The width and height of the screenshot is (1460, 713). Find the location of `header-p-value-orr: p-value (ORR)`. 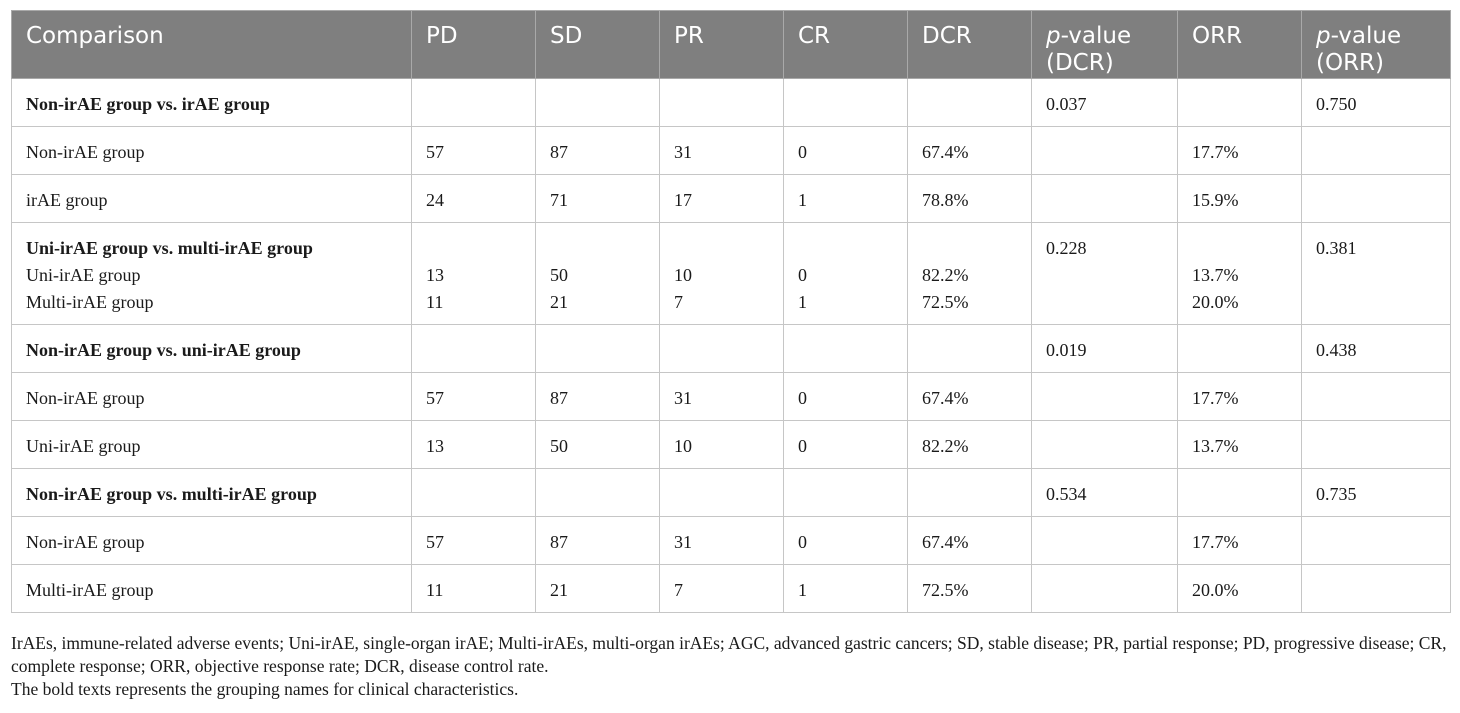

header-p-value-orr: p-value (ORR) is located at coordinates (1376, 44).